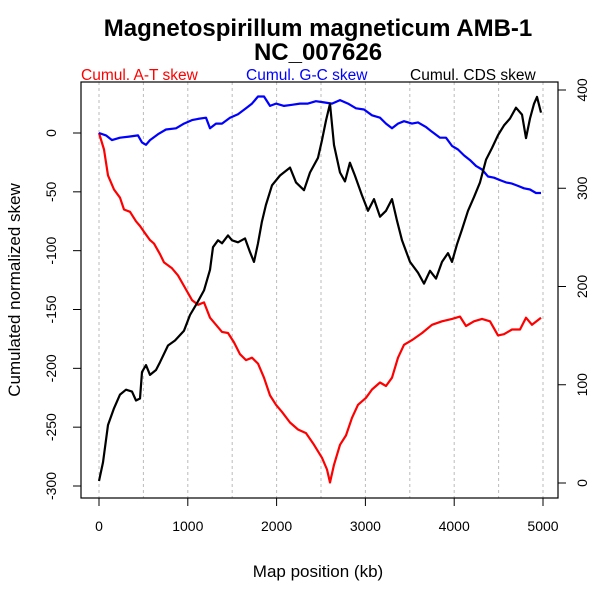 The width and height of the screenshot is (600, 600). Describe the element at coordinates (51, 309) in the screenshot. I see `y-left-tick-label: -150` at that location.